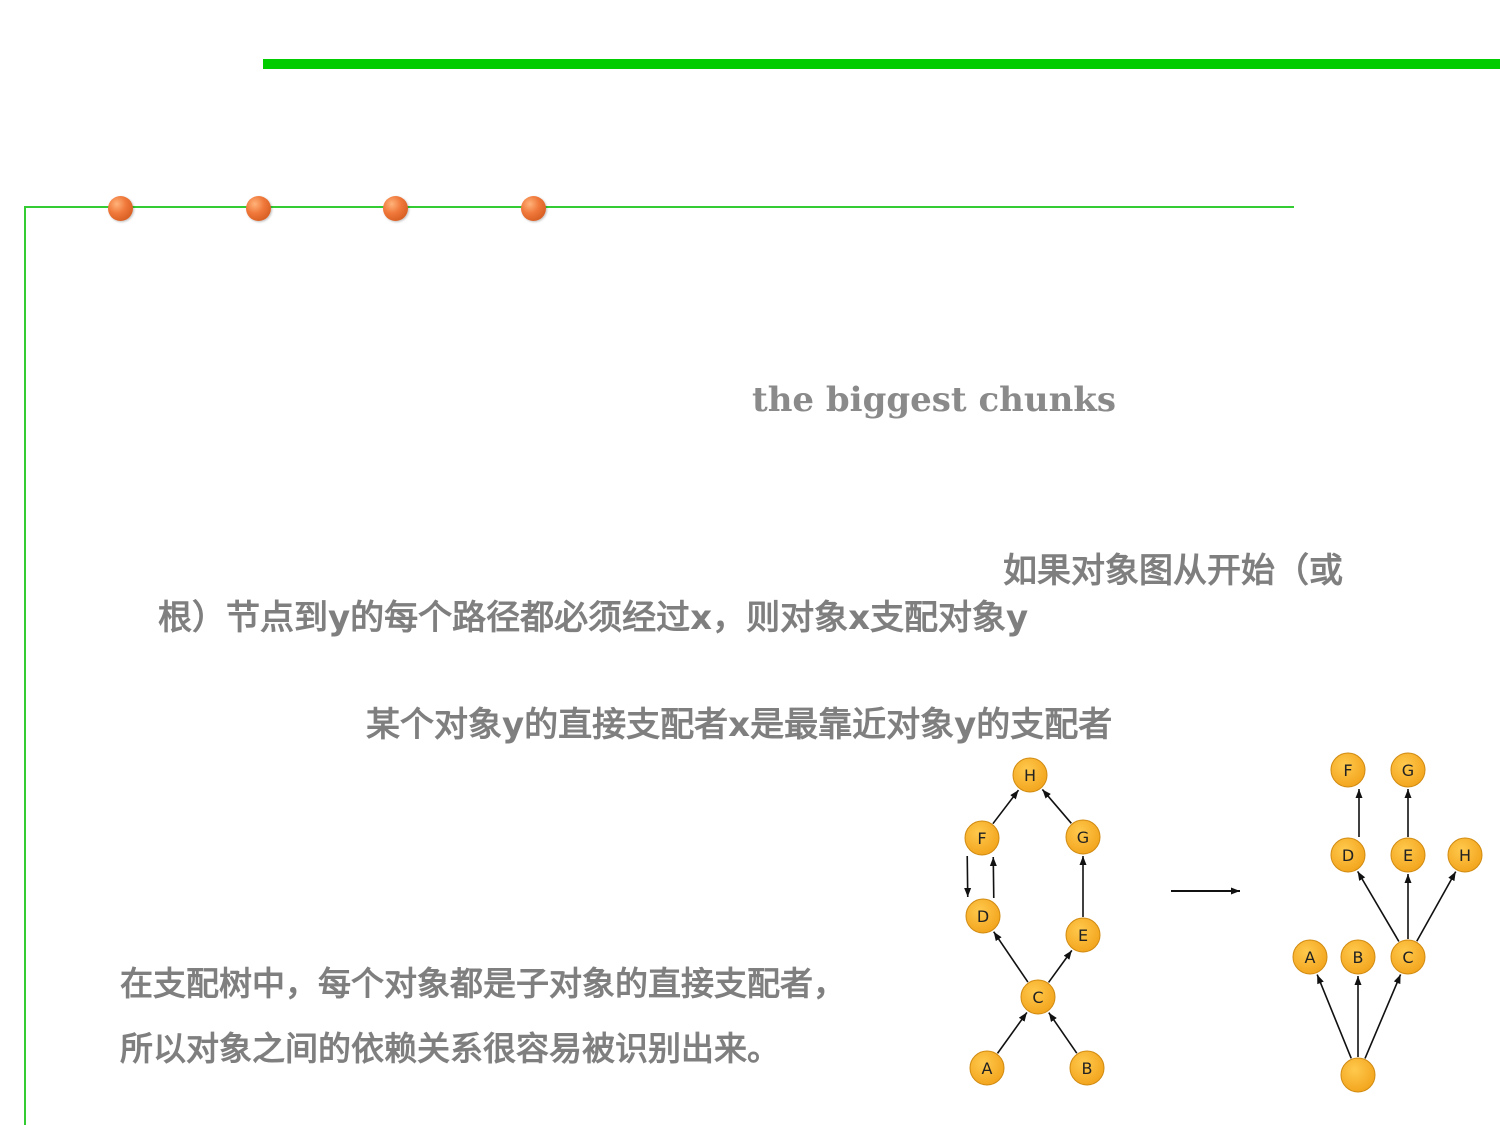  I want to click on og-edge-G-H, so click(1056, 806).